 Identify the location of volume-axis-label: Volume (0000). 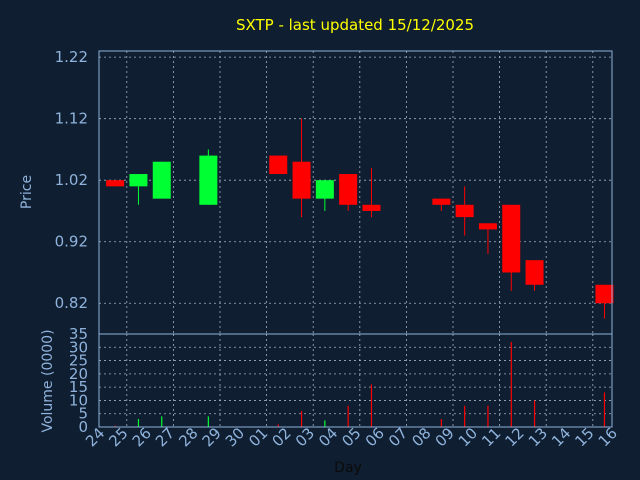
(48, 380).